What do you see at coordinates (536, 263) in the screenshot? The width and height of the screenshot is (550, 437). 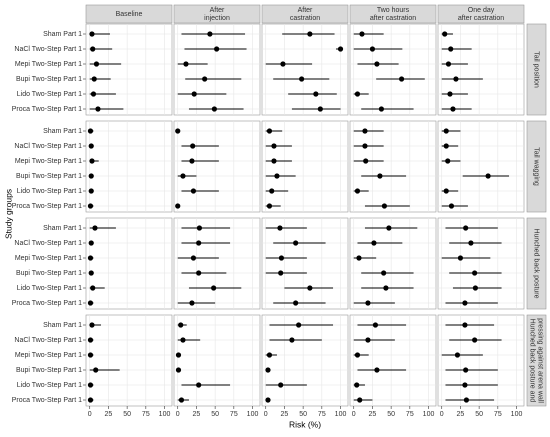 I see `row-label: Hunched back posture` at bounding box center [536, 263].